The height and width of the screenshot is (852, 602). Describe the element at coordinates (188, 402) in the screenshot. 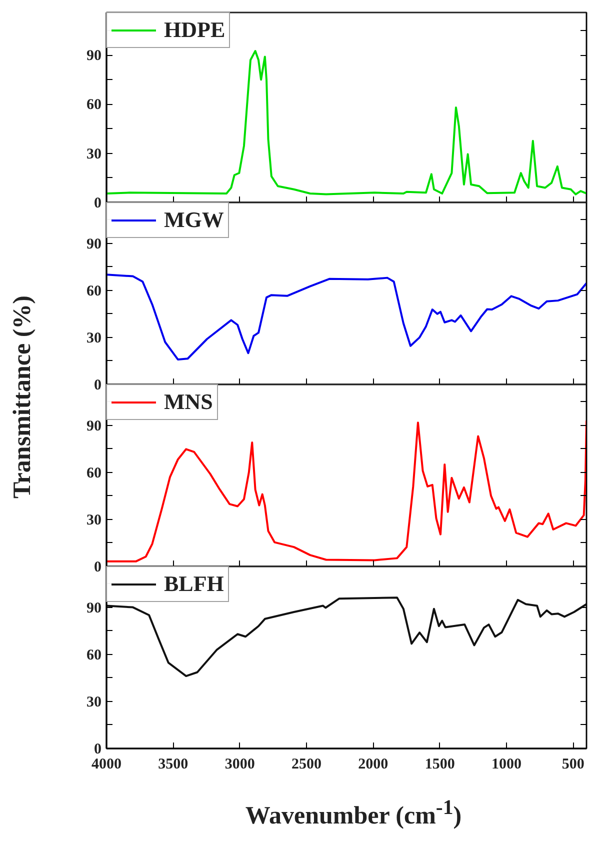

I see `legend-label: MNS` at that location.